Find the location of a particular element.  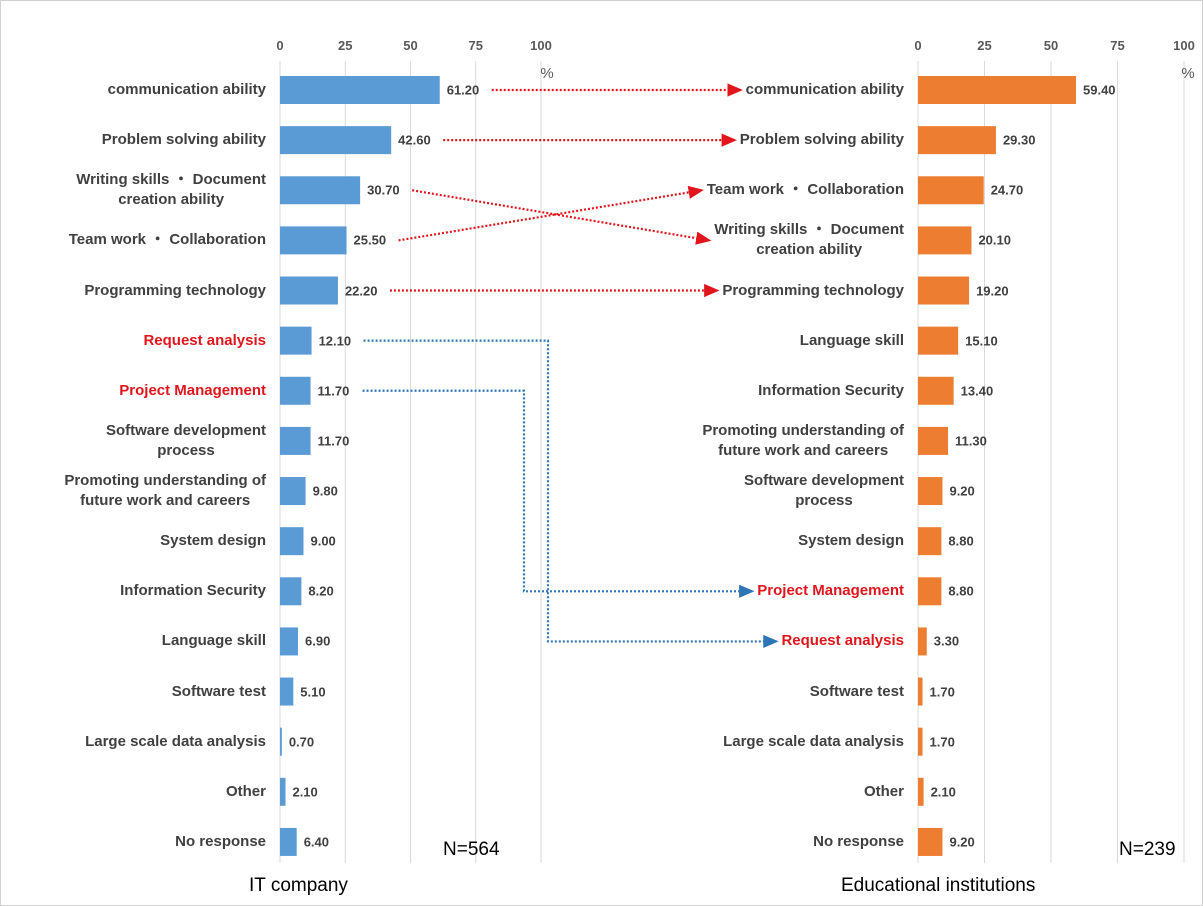

category-label: Programming technology is located at coordinates (813, 290).